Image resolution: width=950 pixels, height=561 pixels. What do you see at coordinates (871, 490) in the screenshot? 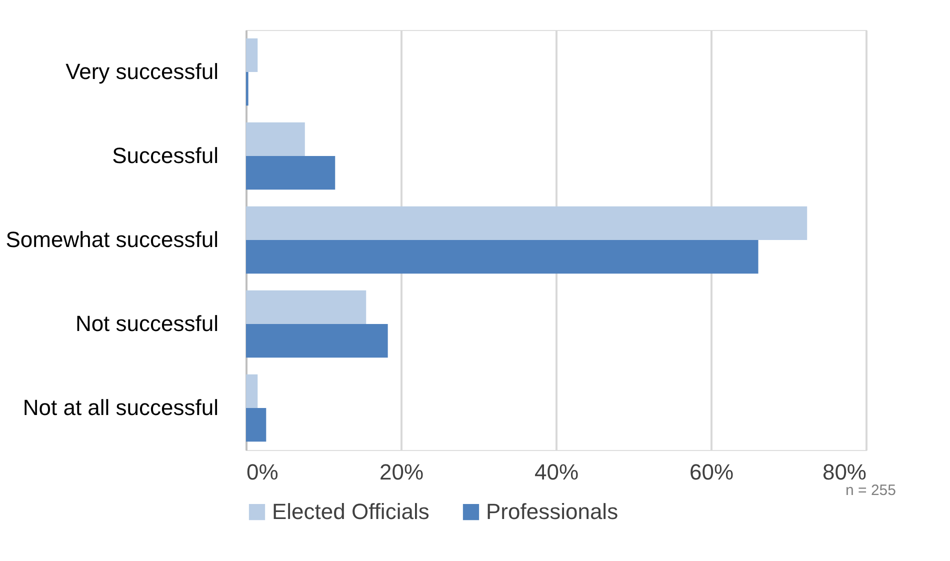
I see `text: n = 255` at bounding box center [871, 490].